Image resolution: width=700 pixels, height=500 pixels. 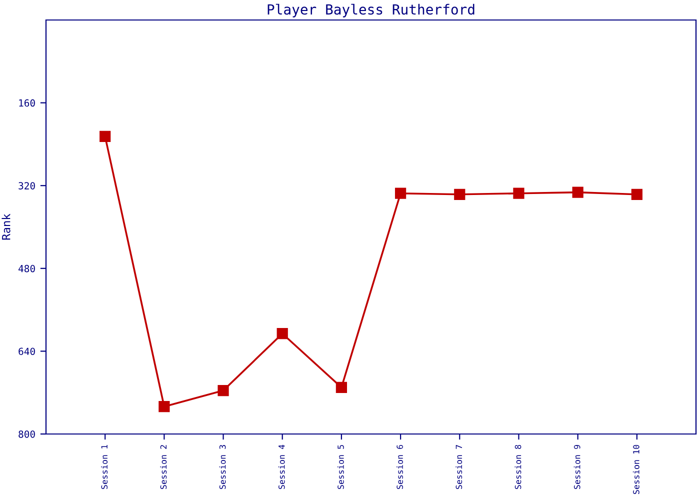 What do you see at coordinates (459, 467) in the screenshot?
I see `x-tick-label: Session 7` at bounding box center [459, 467].